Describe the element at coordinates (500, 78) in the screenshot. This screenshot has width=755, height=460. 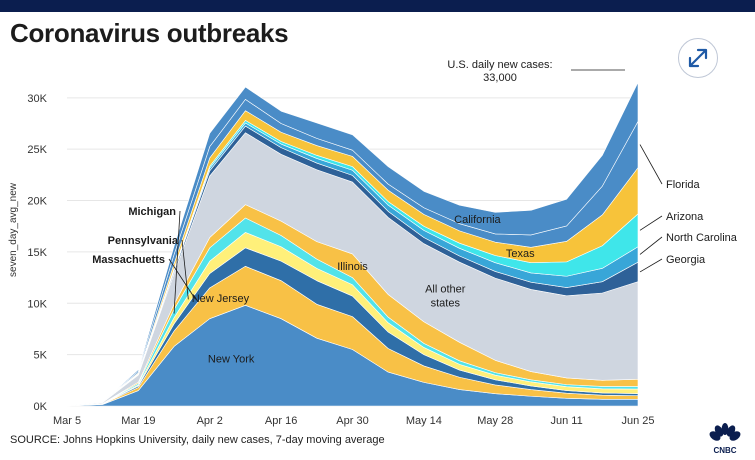
I see `annotation-line2: 33,000` at that location.